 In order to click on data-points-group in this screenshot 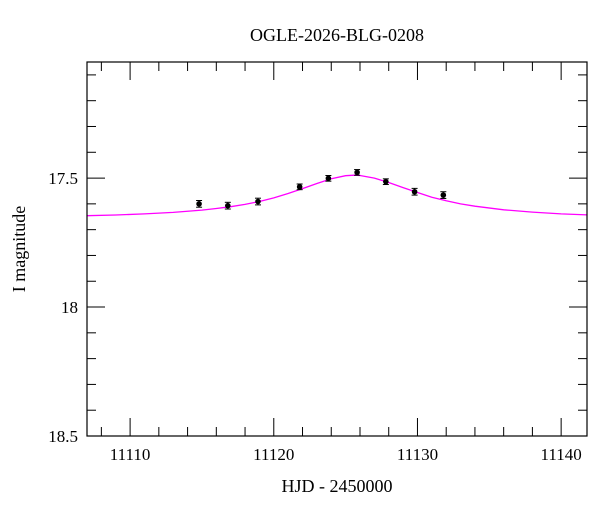, I will do `click(321, 189)`.